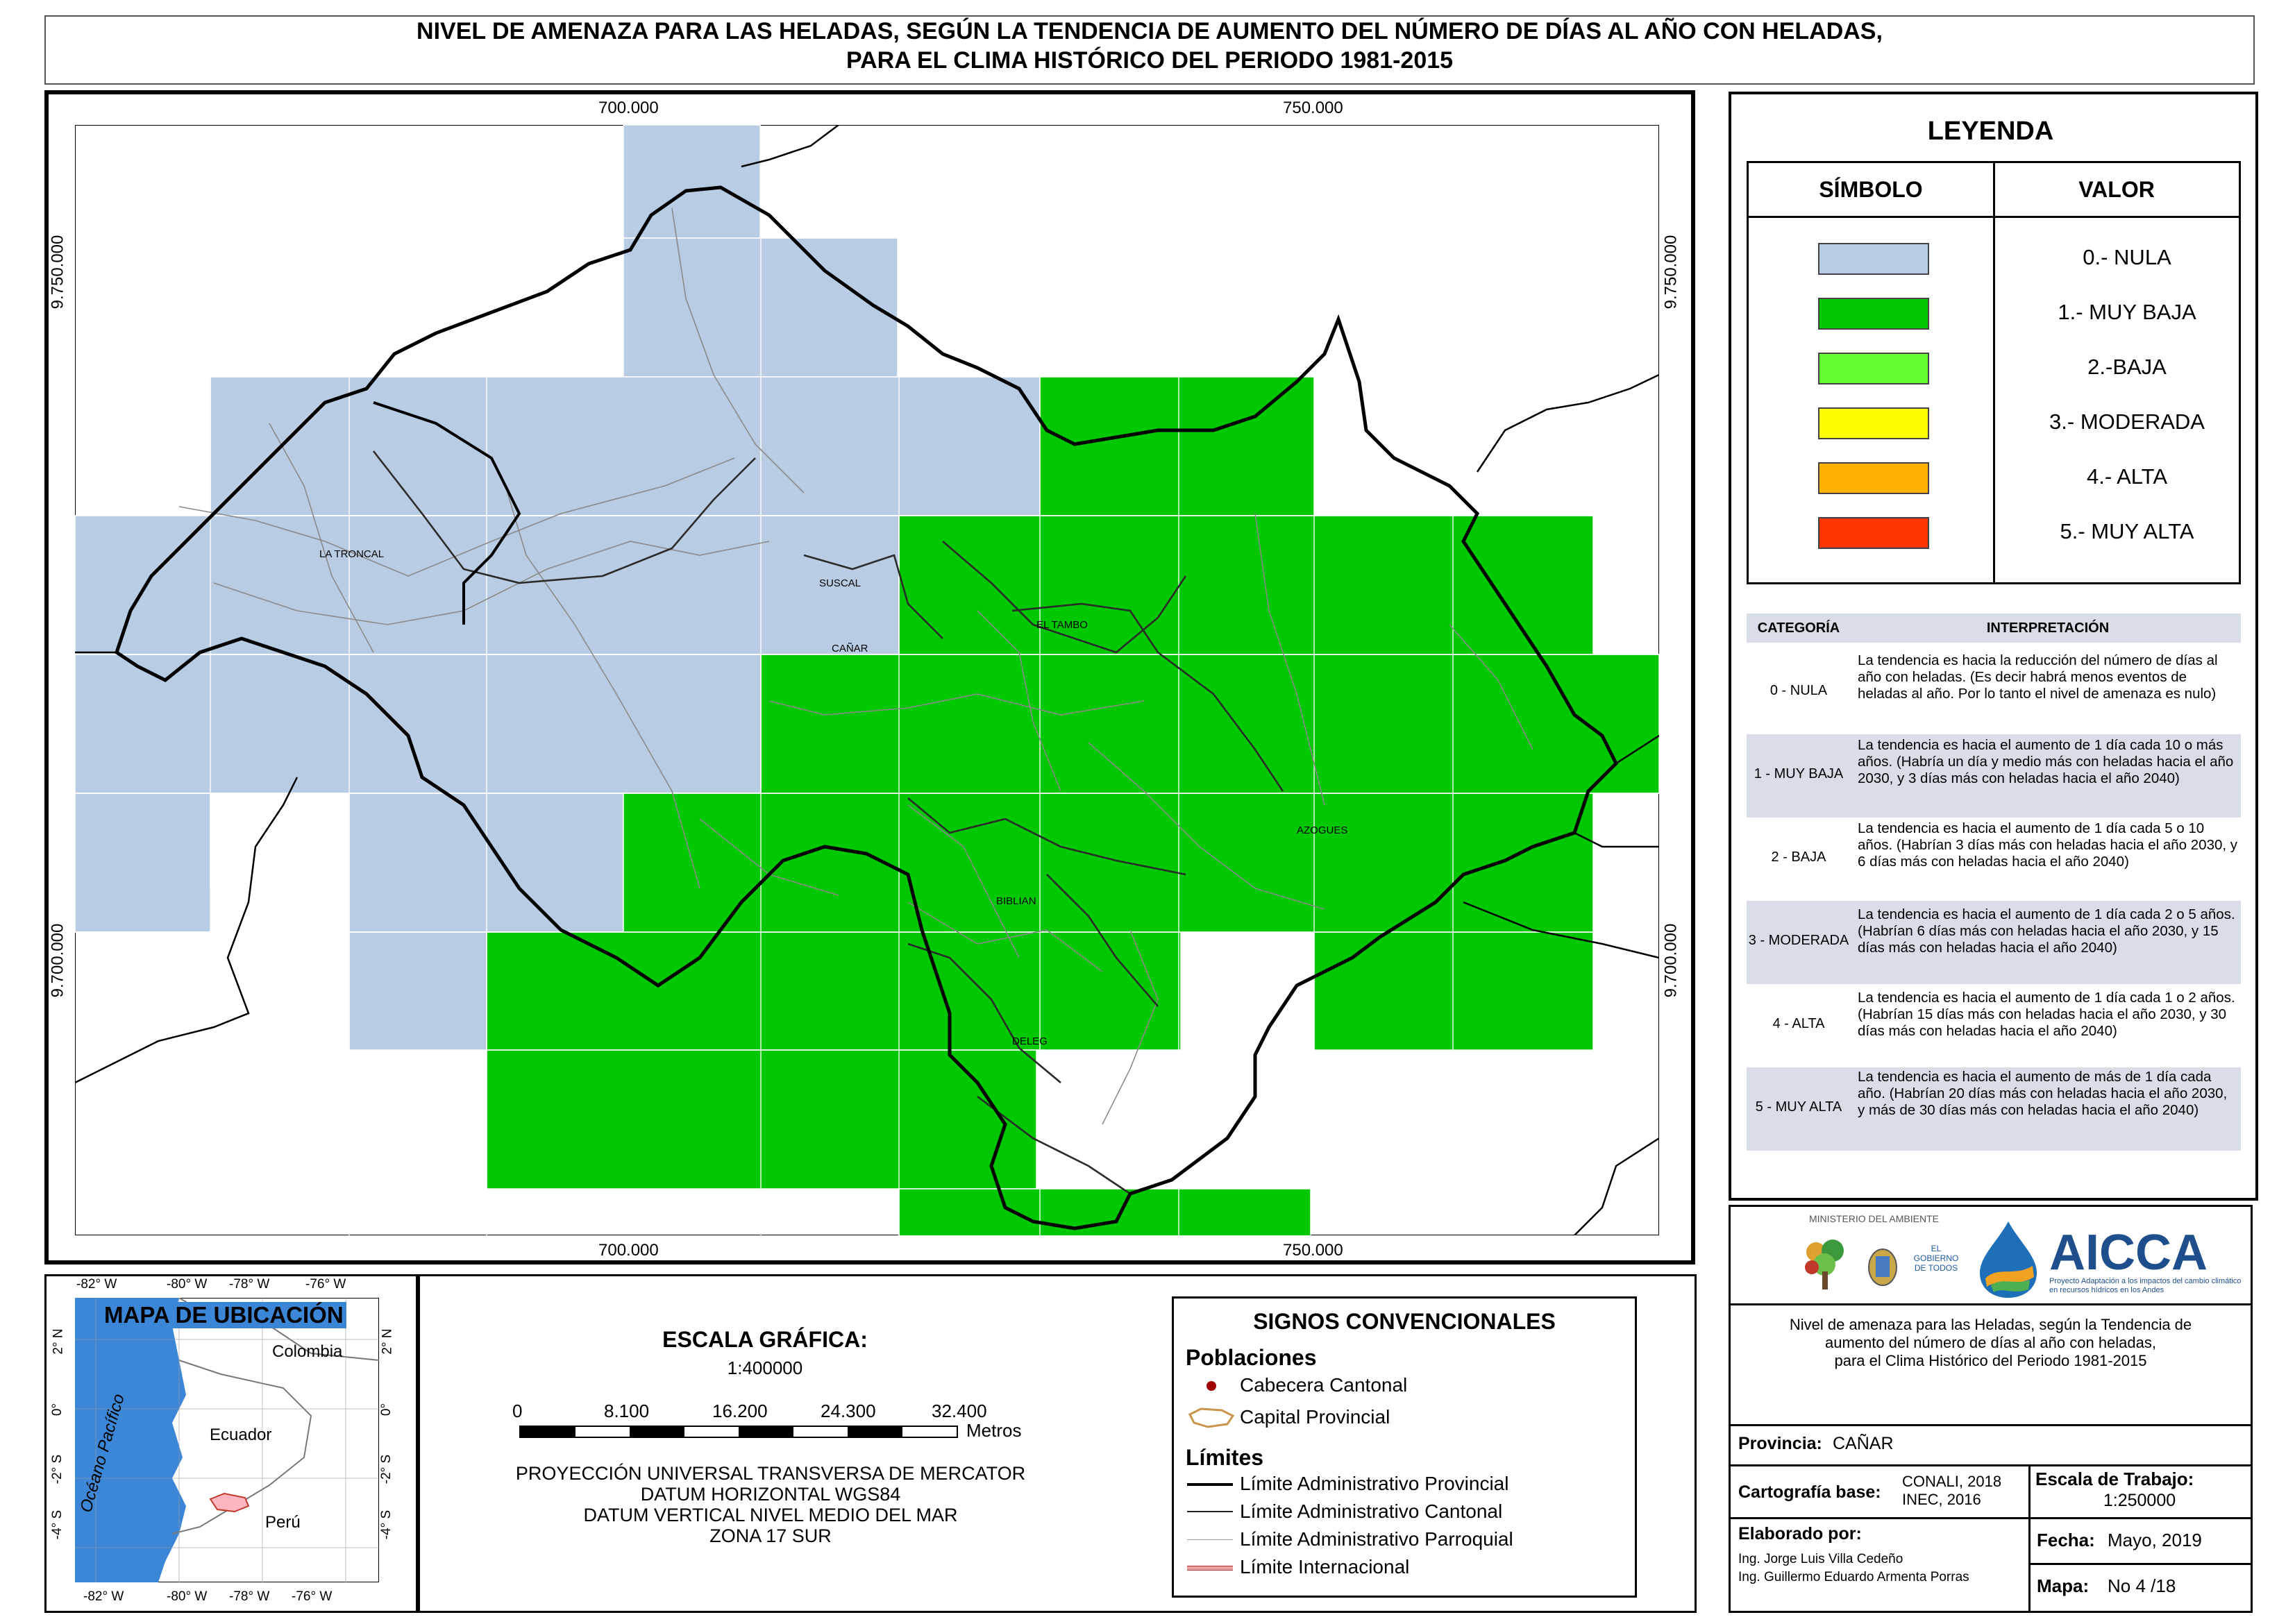  I want to click on loc-top-tick-0: -82° W, so click(96, 1284).